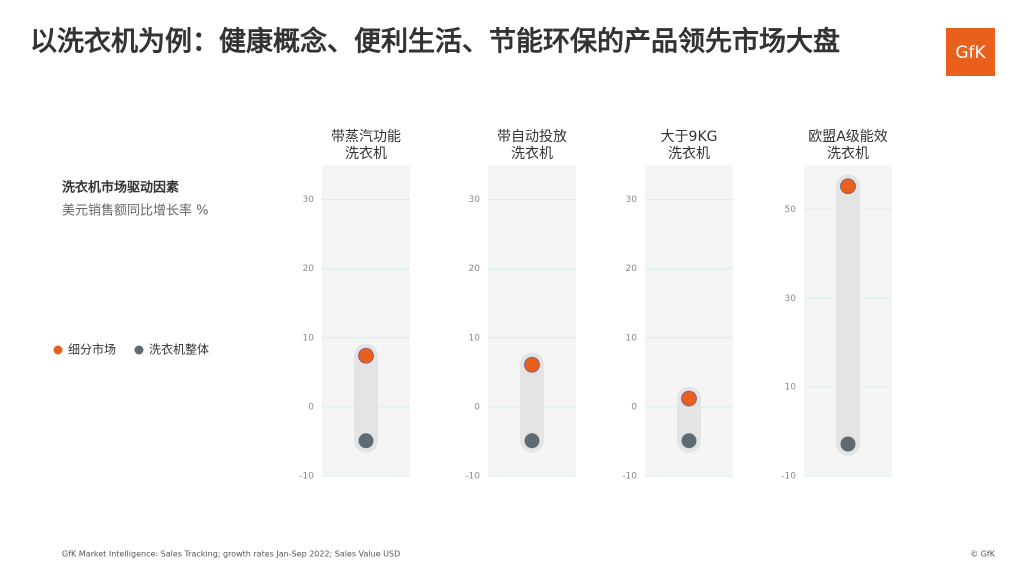  Describe the element at coordinates (983, 554) in the screenshot. I see `footer-copyright: © GfK` at that location.